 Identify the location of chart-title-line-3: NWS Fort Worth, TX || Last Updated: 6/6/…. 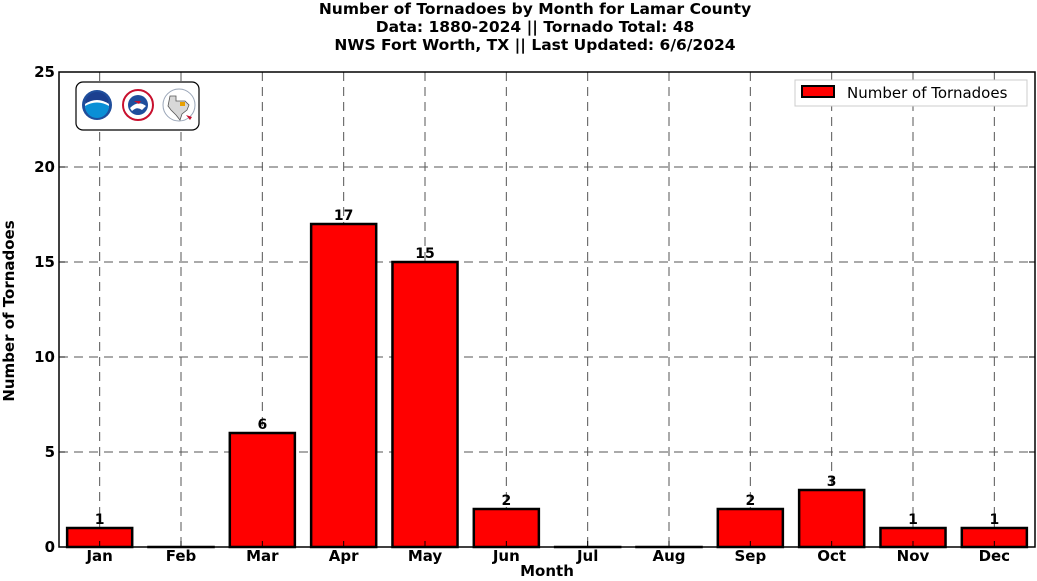
(535, 45).